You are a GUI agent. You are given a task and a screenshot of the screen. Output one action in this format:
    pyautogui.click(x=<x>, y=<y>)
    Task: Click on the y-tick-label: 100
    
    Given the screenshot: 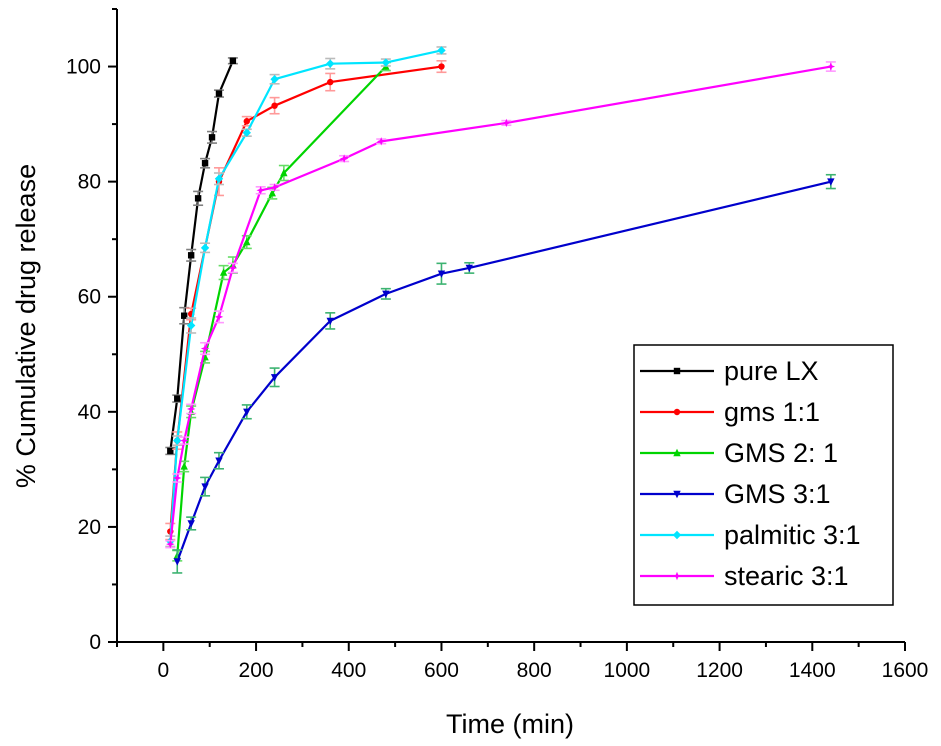 What is the action you would take?
    pyautogui.click(x=83, y=67)
    